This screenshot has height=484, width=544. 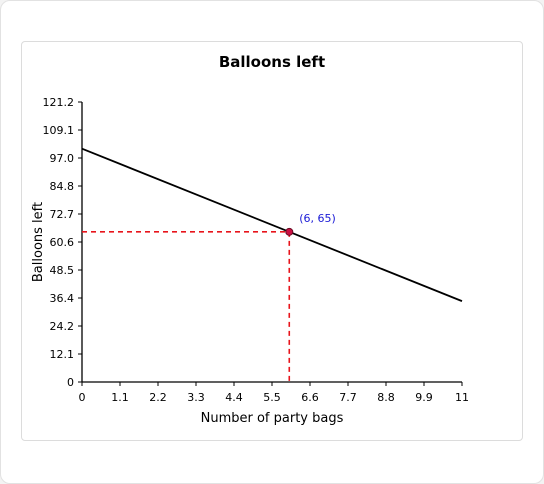 I want to click on y-tick-label: 0, so click(x=70, y=382).